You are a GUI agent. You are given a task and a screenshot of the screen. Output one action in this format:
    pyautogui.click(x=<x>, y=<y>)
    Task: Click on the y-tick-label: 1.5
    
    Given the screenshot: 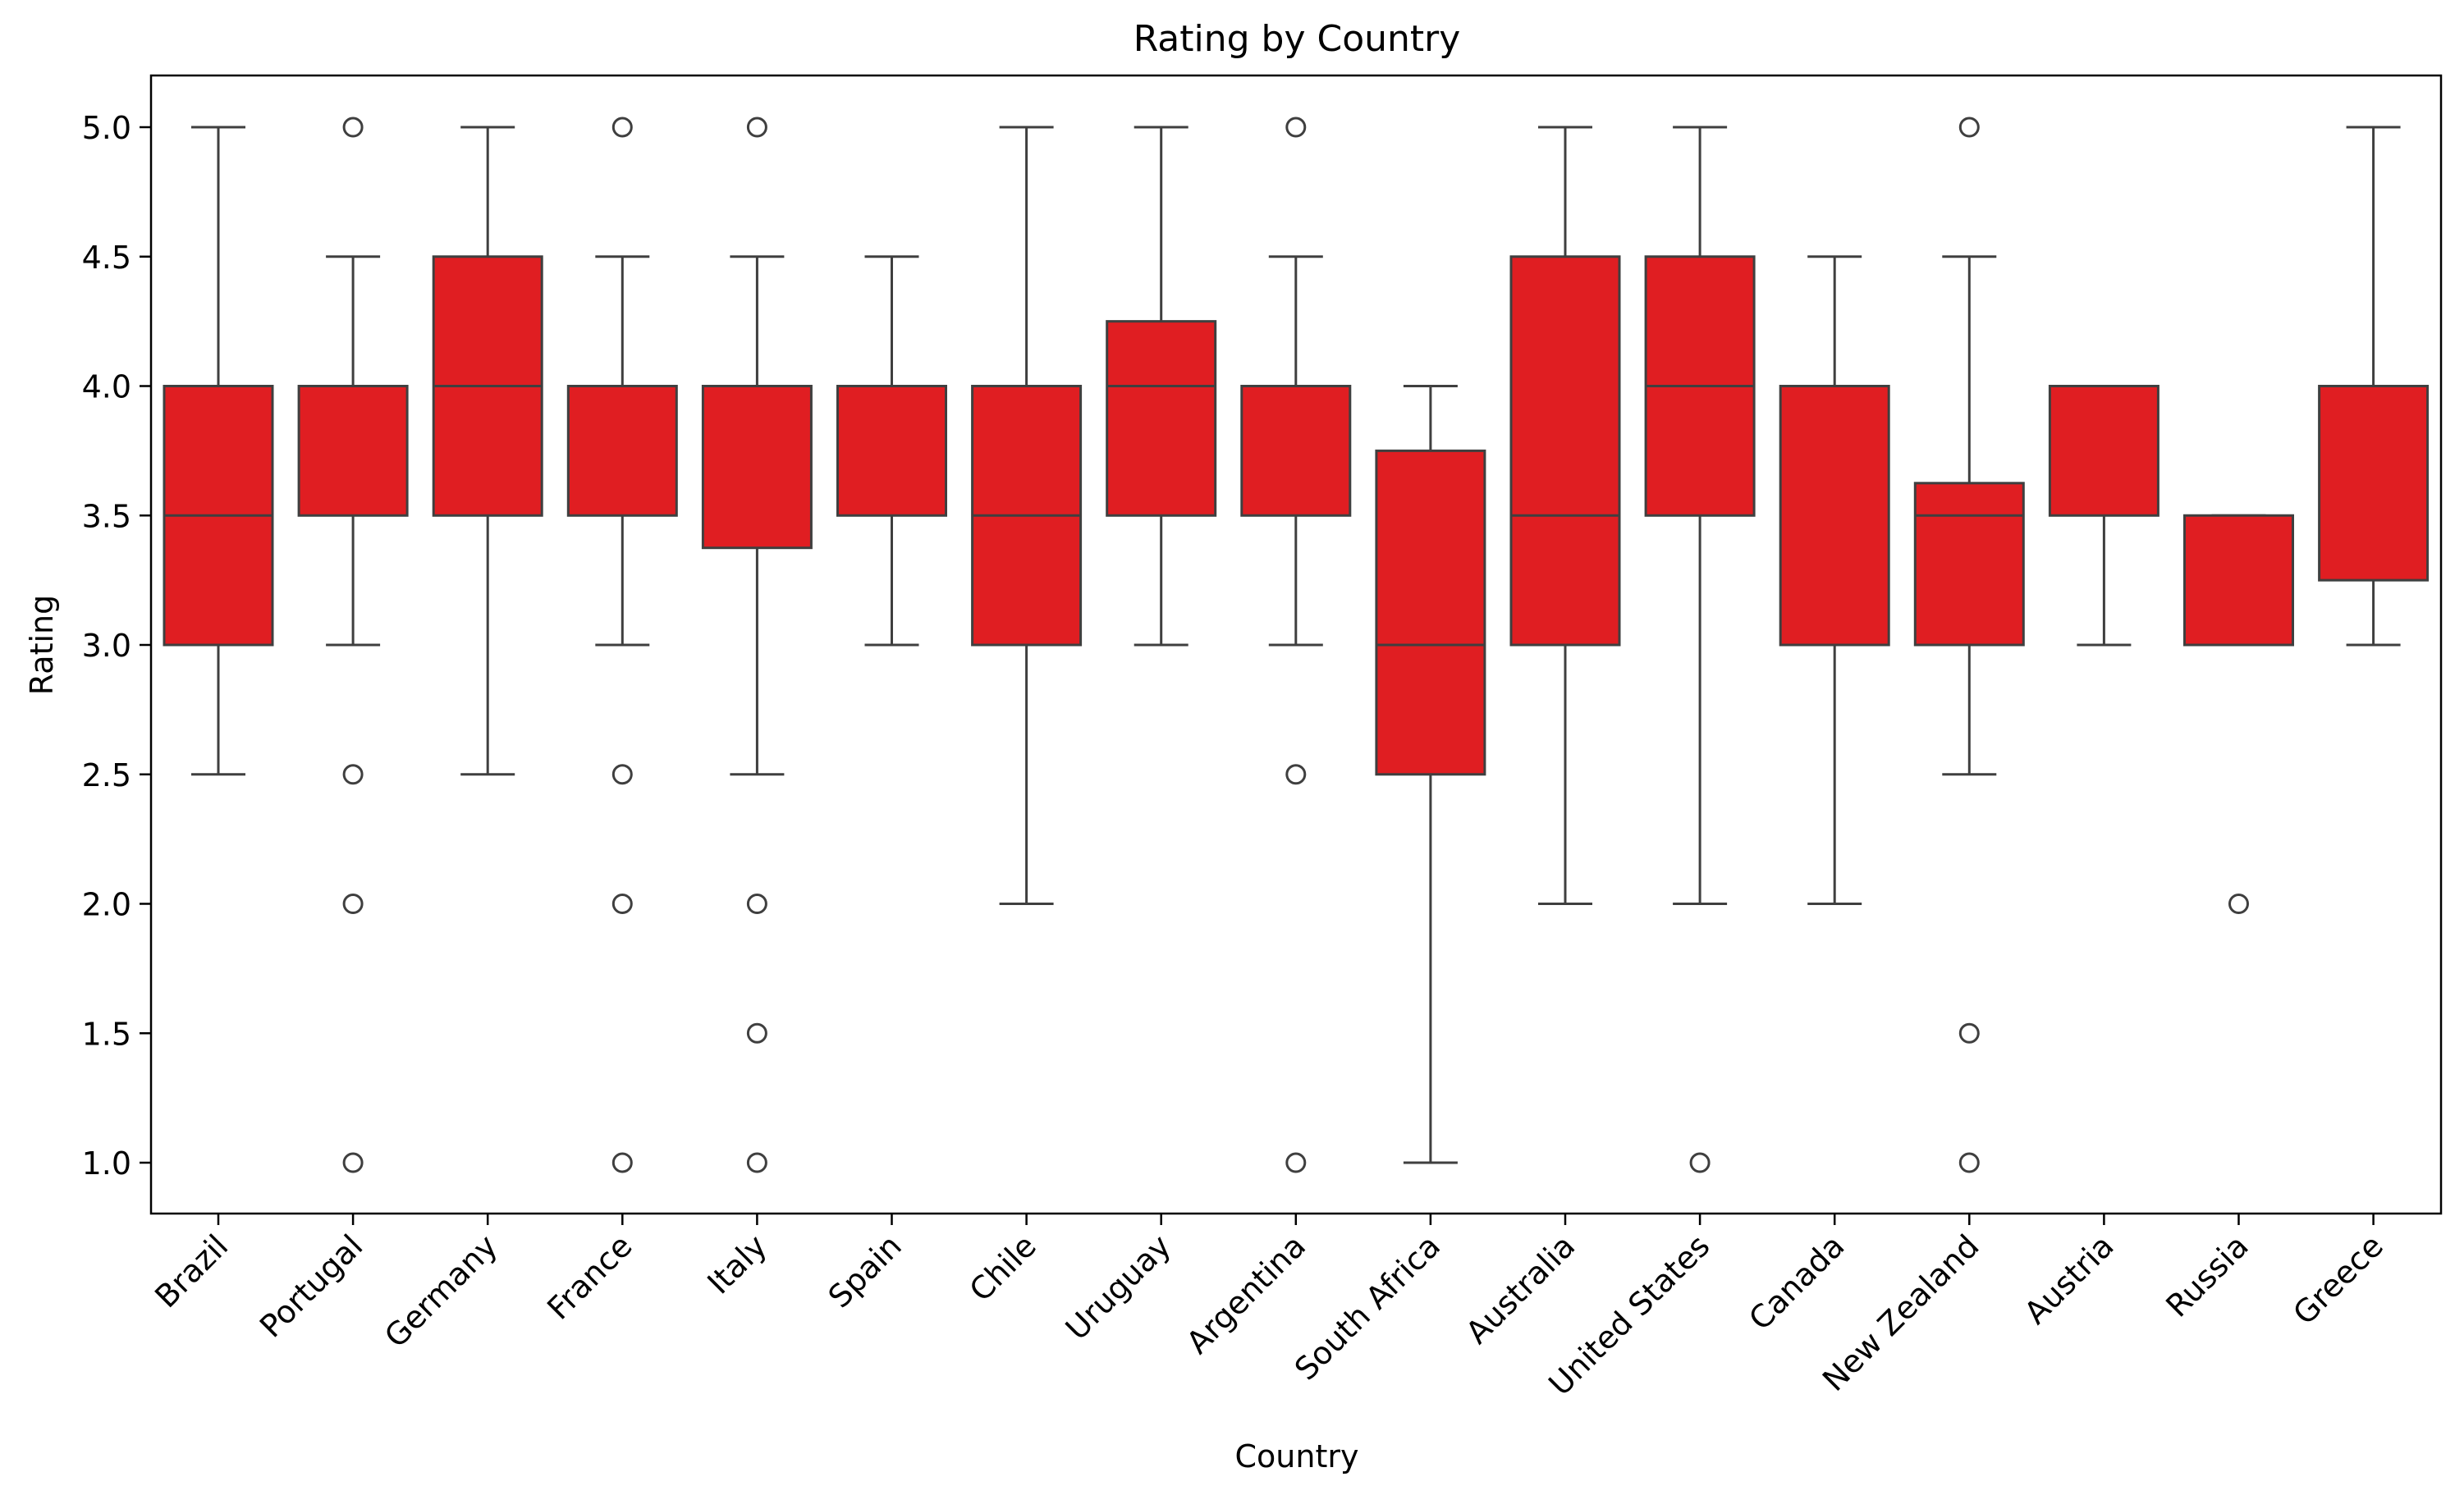 What is the action you would take?
    pyautogui.click(x=107, y=1034)
    